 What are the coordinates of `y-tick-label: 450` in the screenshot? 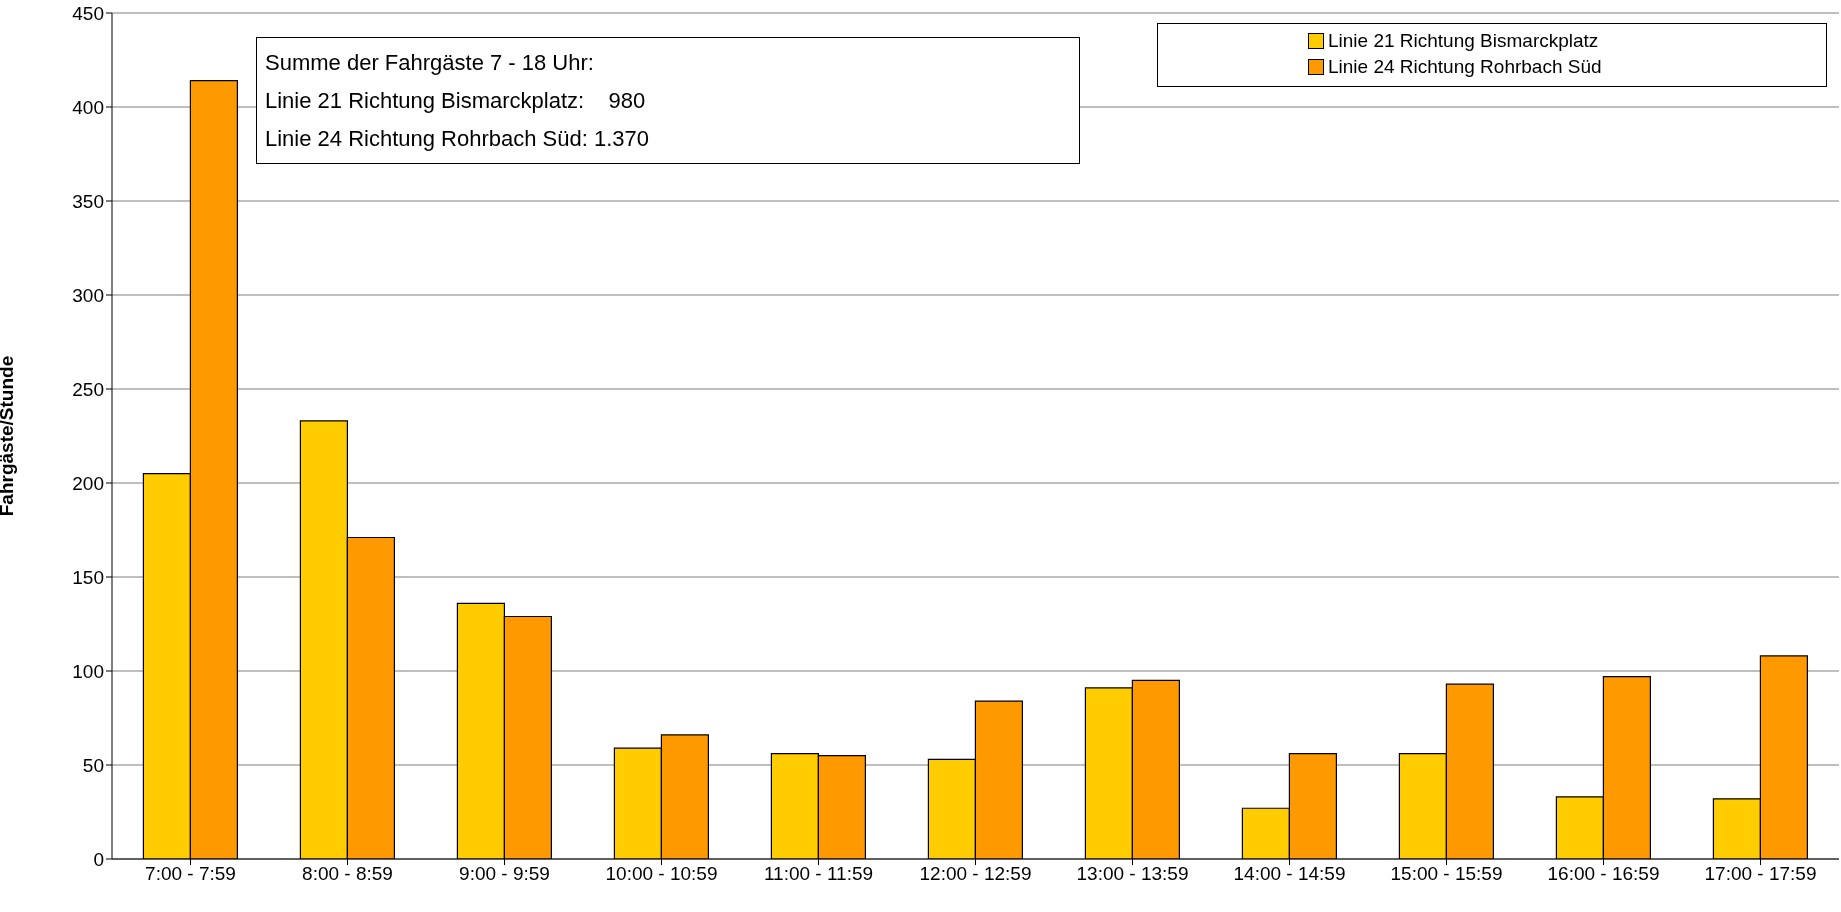 It's located at (88, 13).